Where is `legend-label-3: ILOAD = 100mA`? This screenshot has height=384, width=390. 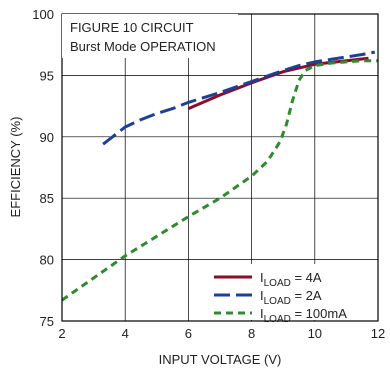 legend-label-3: ILOAD = 100mA is located at coordinates (303, 315).